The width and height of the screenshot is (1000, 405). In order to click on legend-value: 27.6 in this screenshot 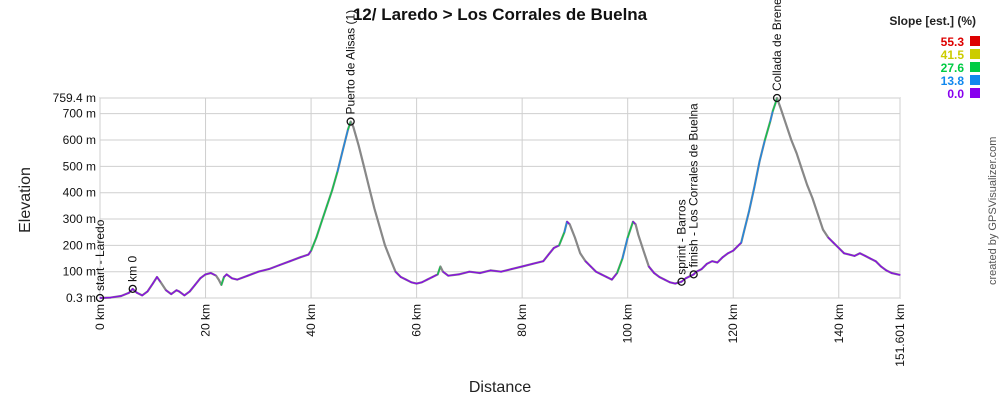, I will do `click(953, 68)`.